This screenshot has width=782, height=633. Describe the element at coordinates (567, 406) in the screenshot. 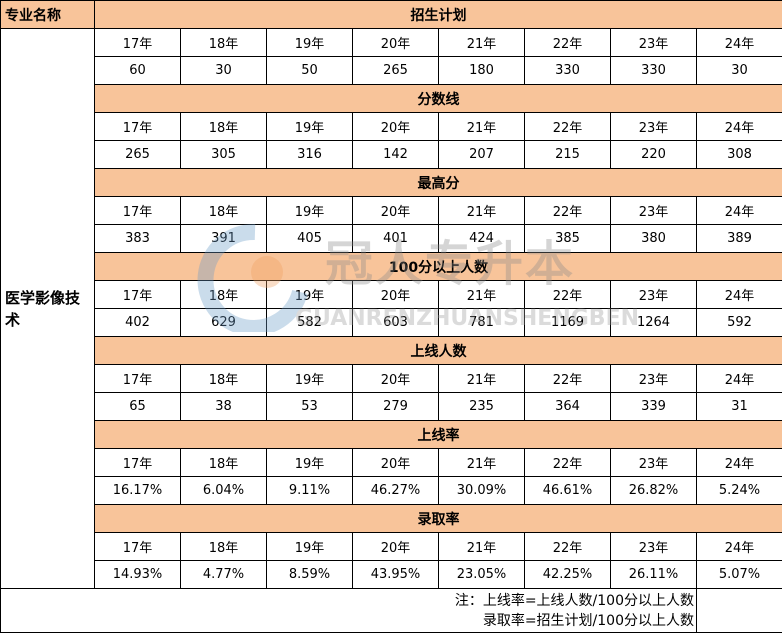

I see `value-cell: 364` at that location.